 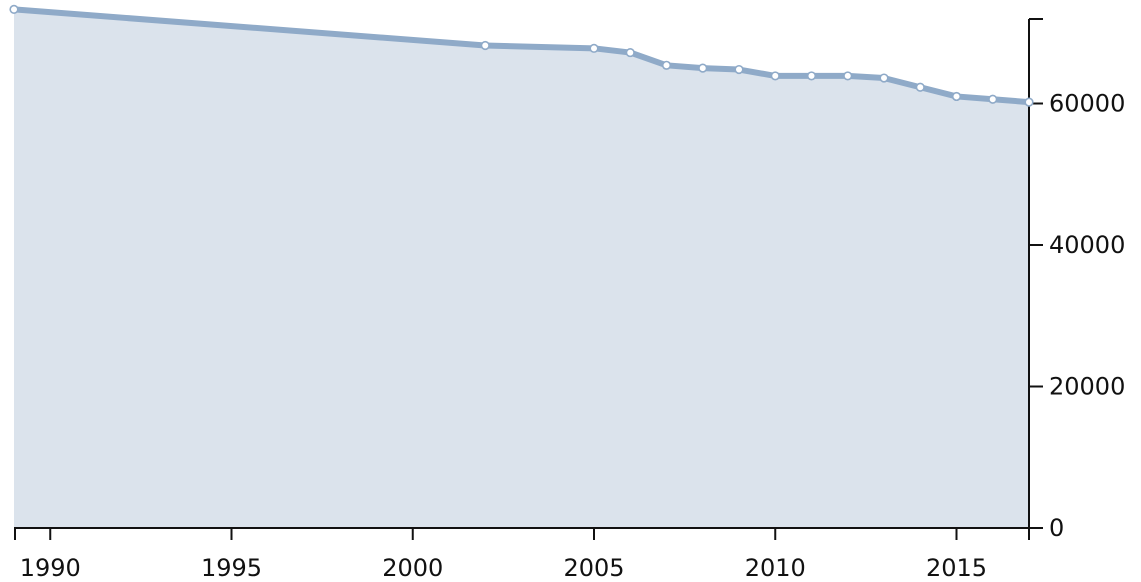 I want to click on y-tick-label-0: 0, so click(x=1056, y=528).